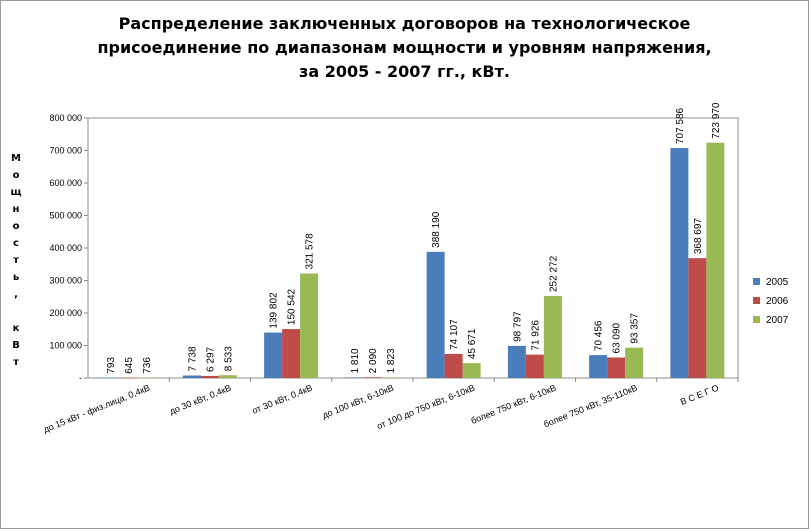 The width and height of the screenshot is (809, 529). What do you see at coordinates (16, 345) in the screenshot?
I see `y-axis-label-char: В` at bounding box center [16, 345].